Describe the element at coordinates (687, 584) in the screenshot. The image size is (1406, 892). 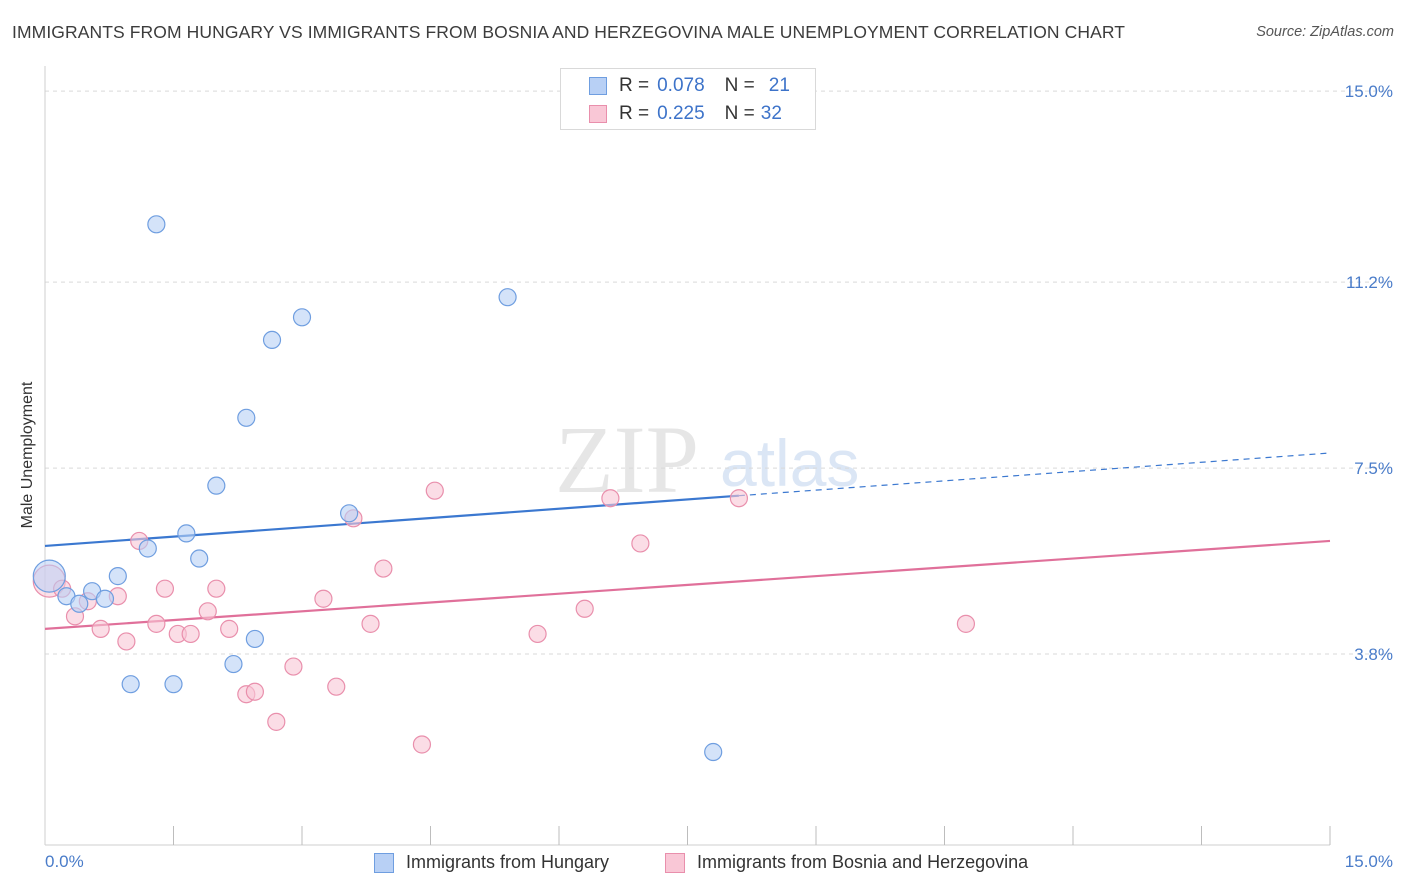
I see `bosnia-trend-line` at that location.